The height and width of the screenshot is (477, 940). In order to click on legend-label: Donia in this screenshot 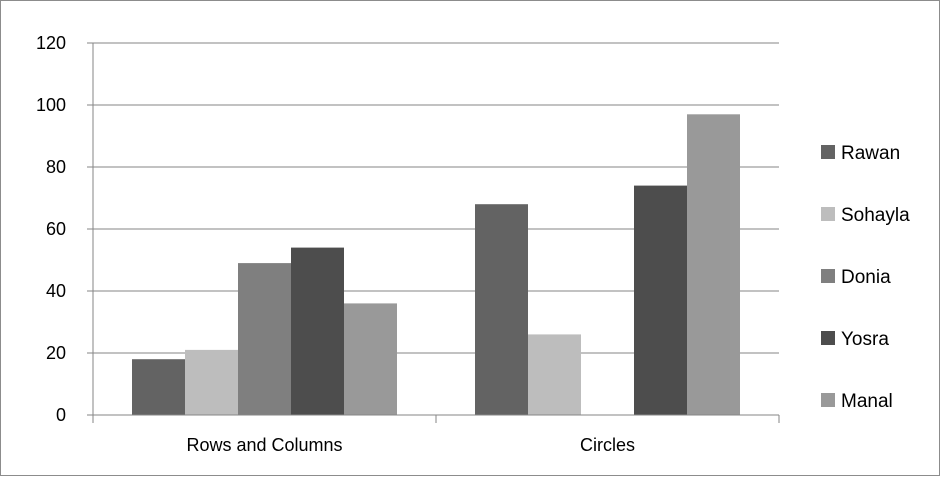, I will do `click(866, 277)`.